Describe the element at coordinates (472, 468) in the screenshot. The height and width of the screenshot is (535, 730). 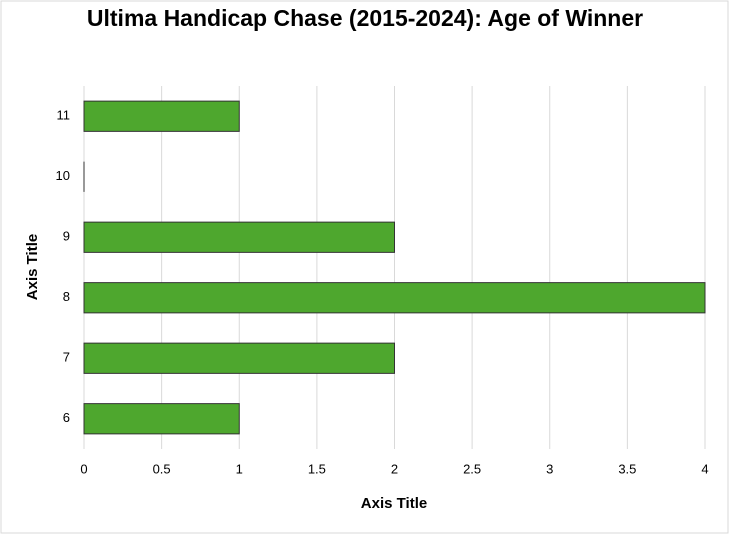
I see `x-tick-label: 2.5` at that location.